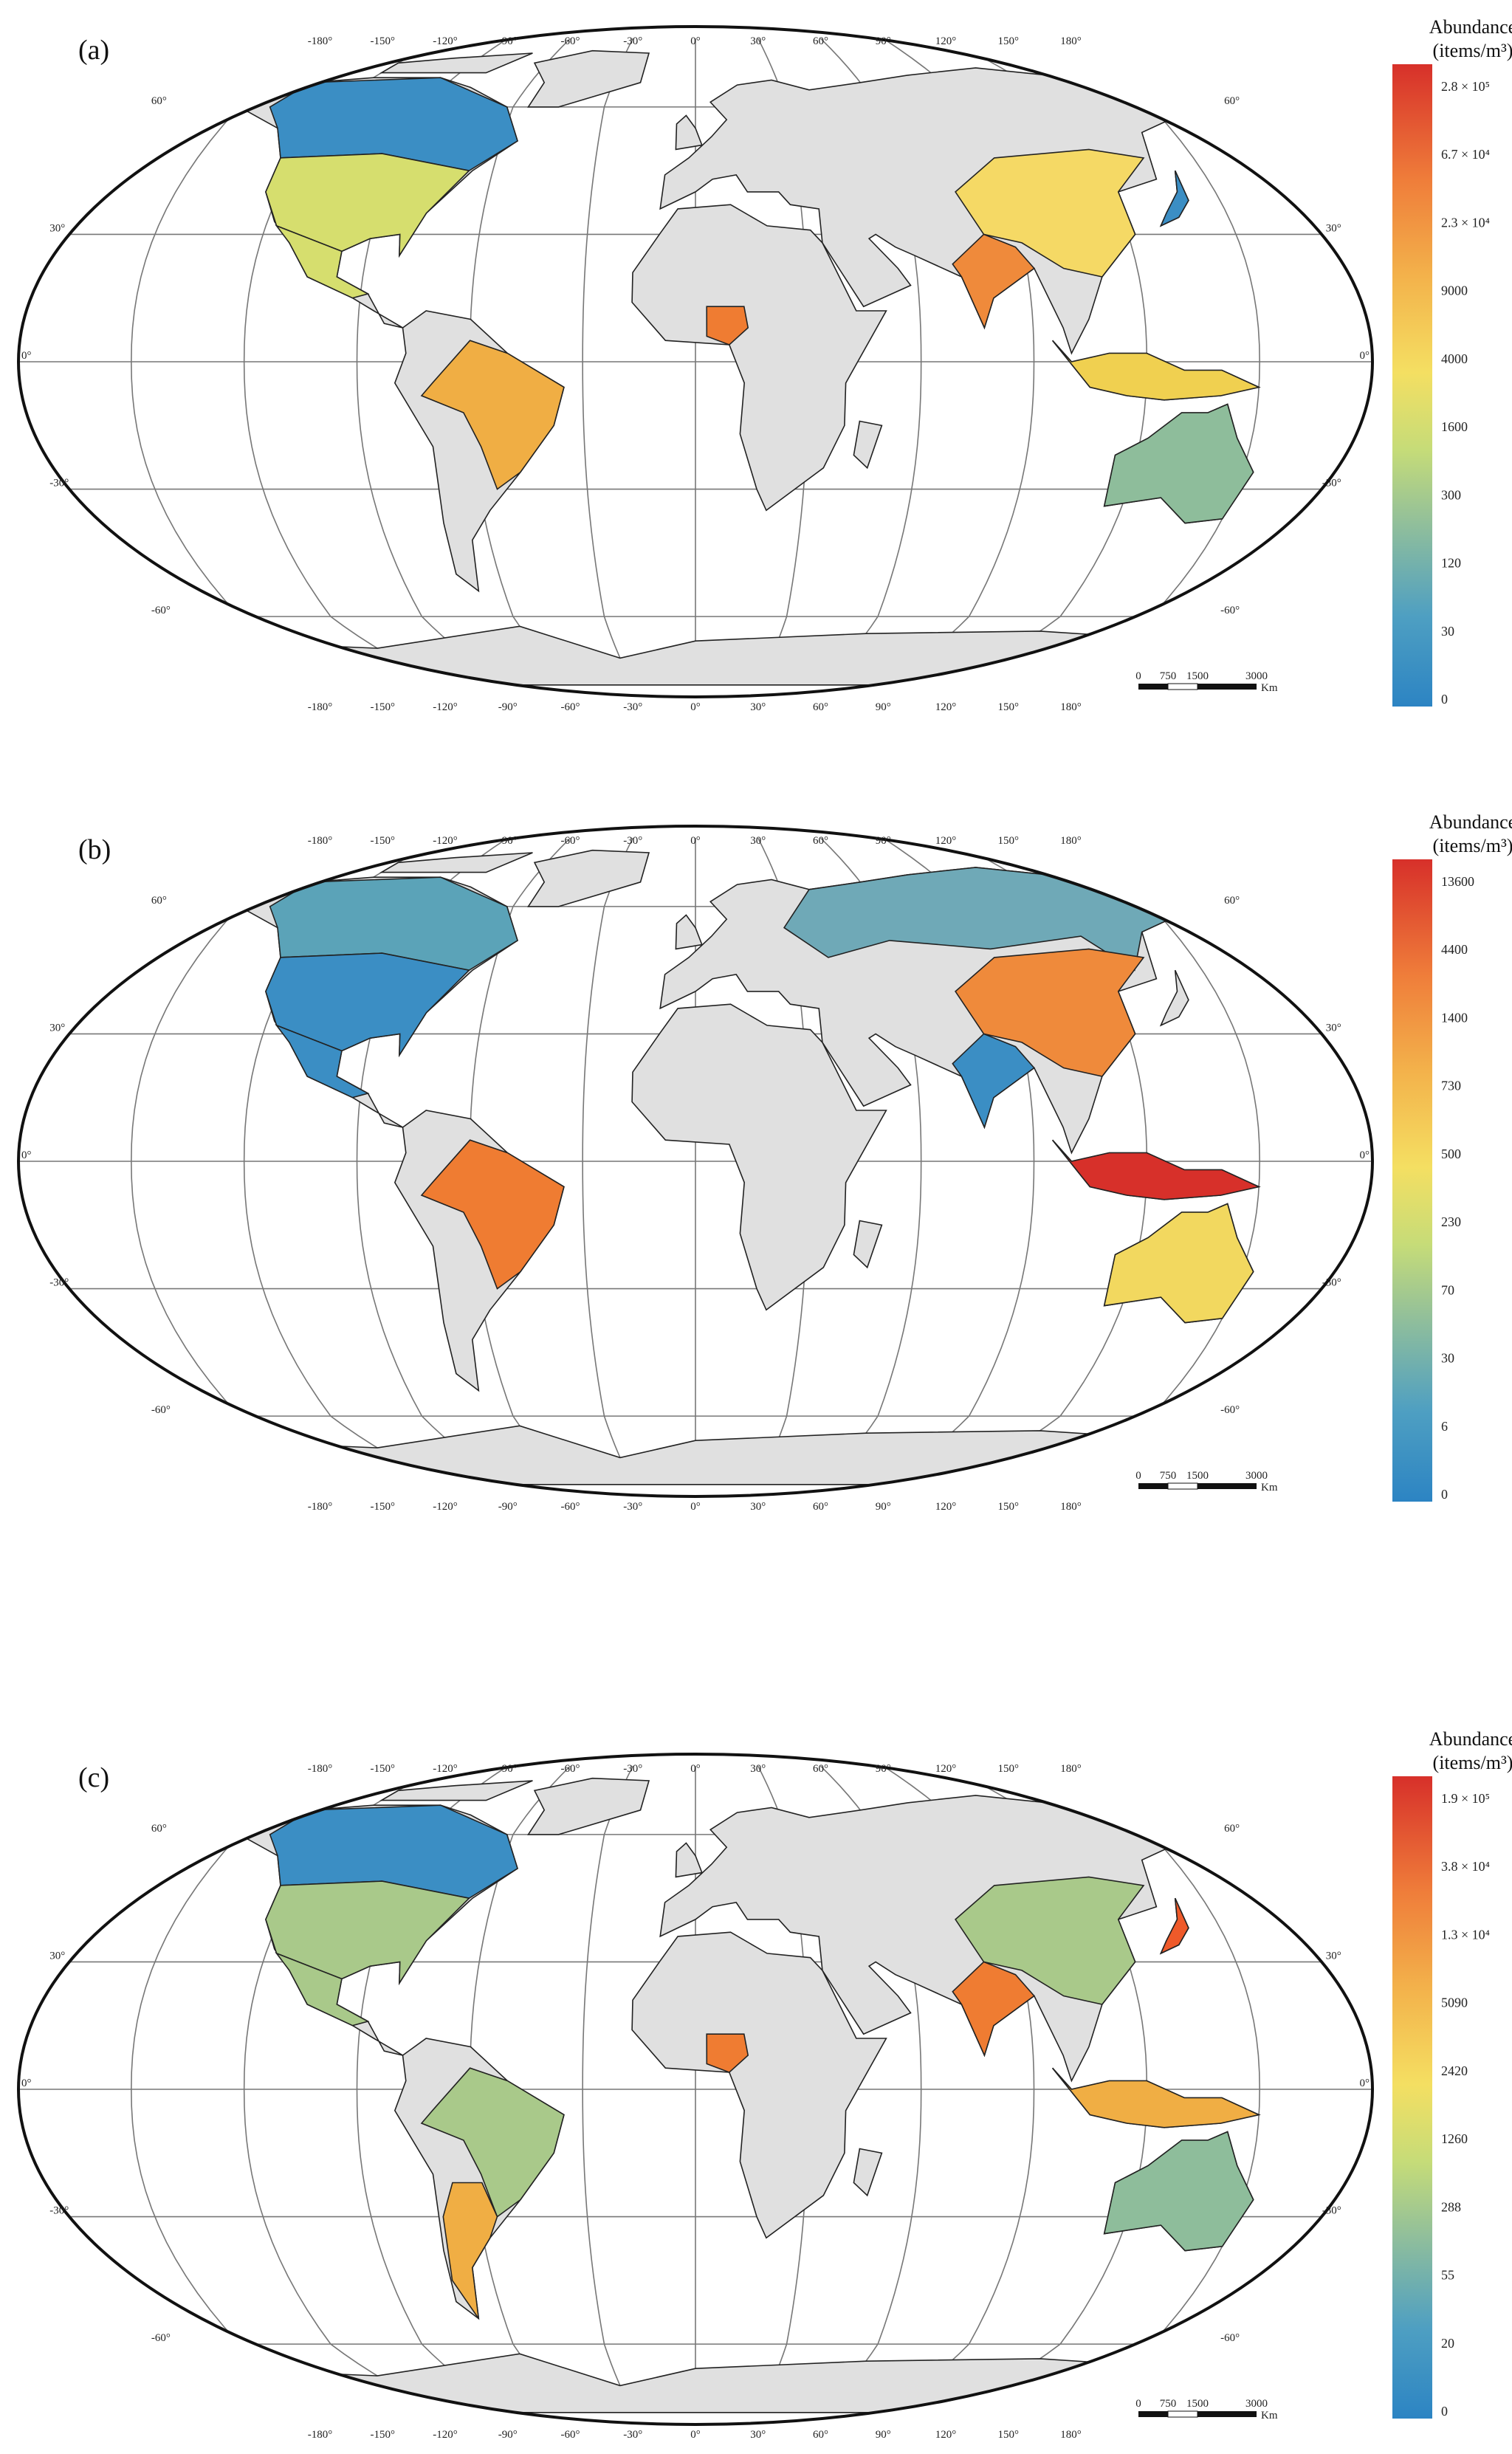  What do you see at coordinates (1470, 27) in the screenshot?
I see `legend-title: Abundance` at bounding box center [1470, 27].